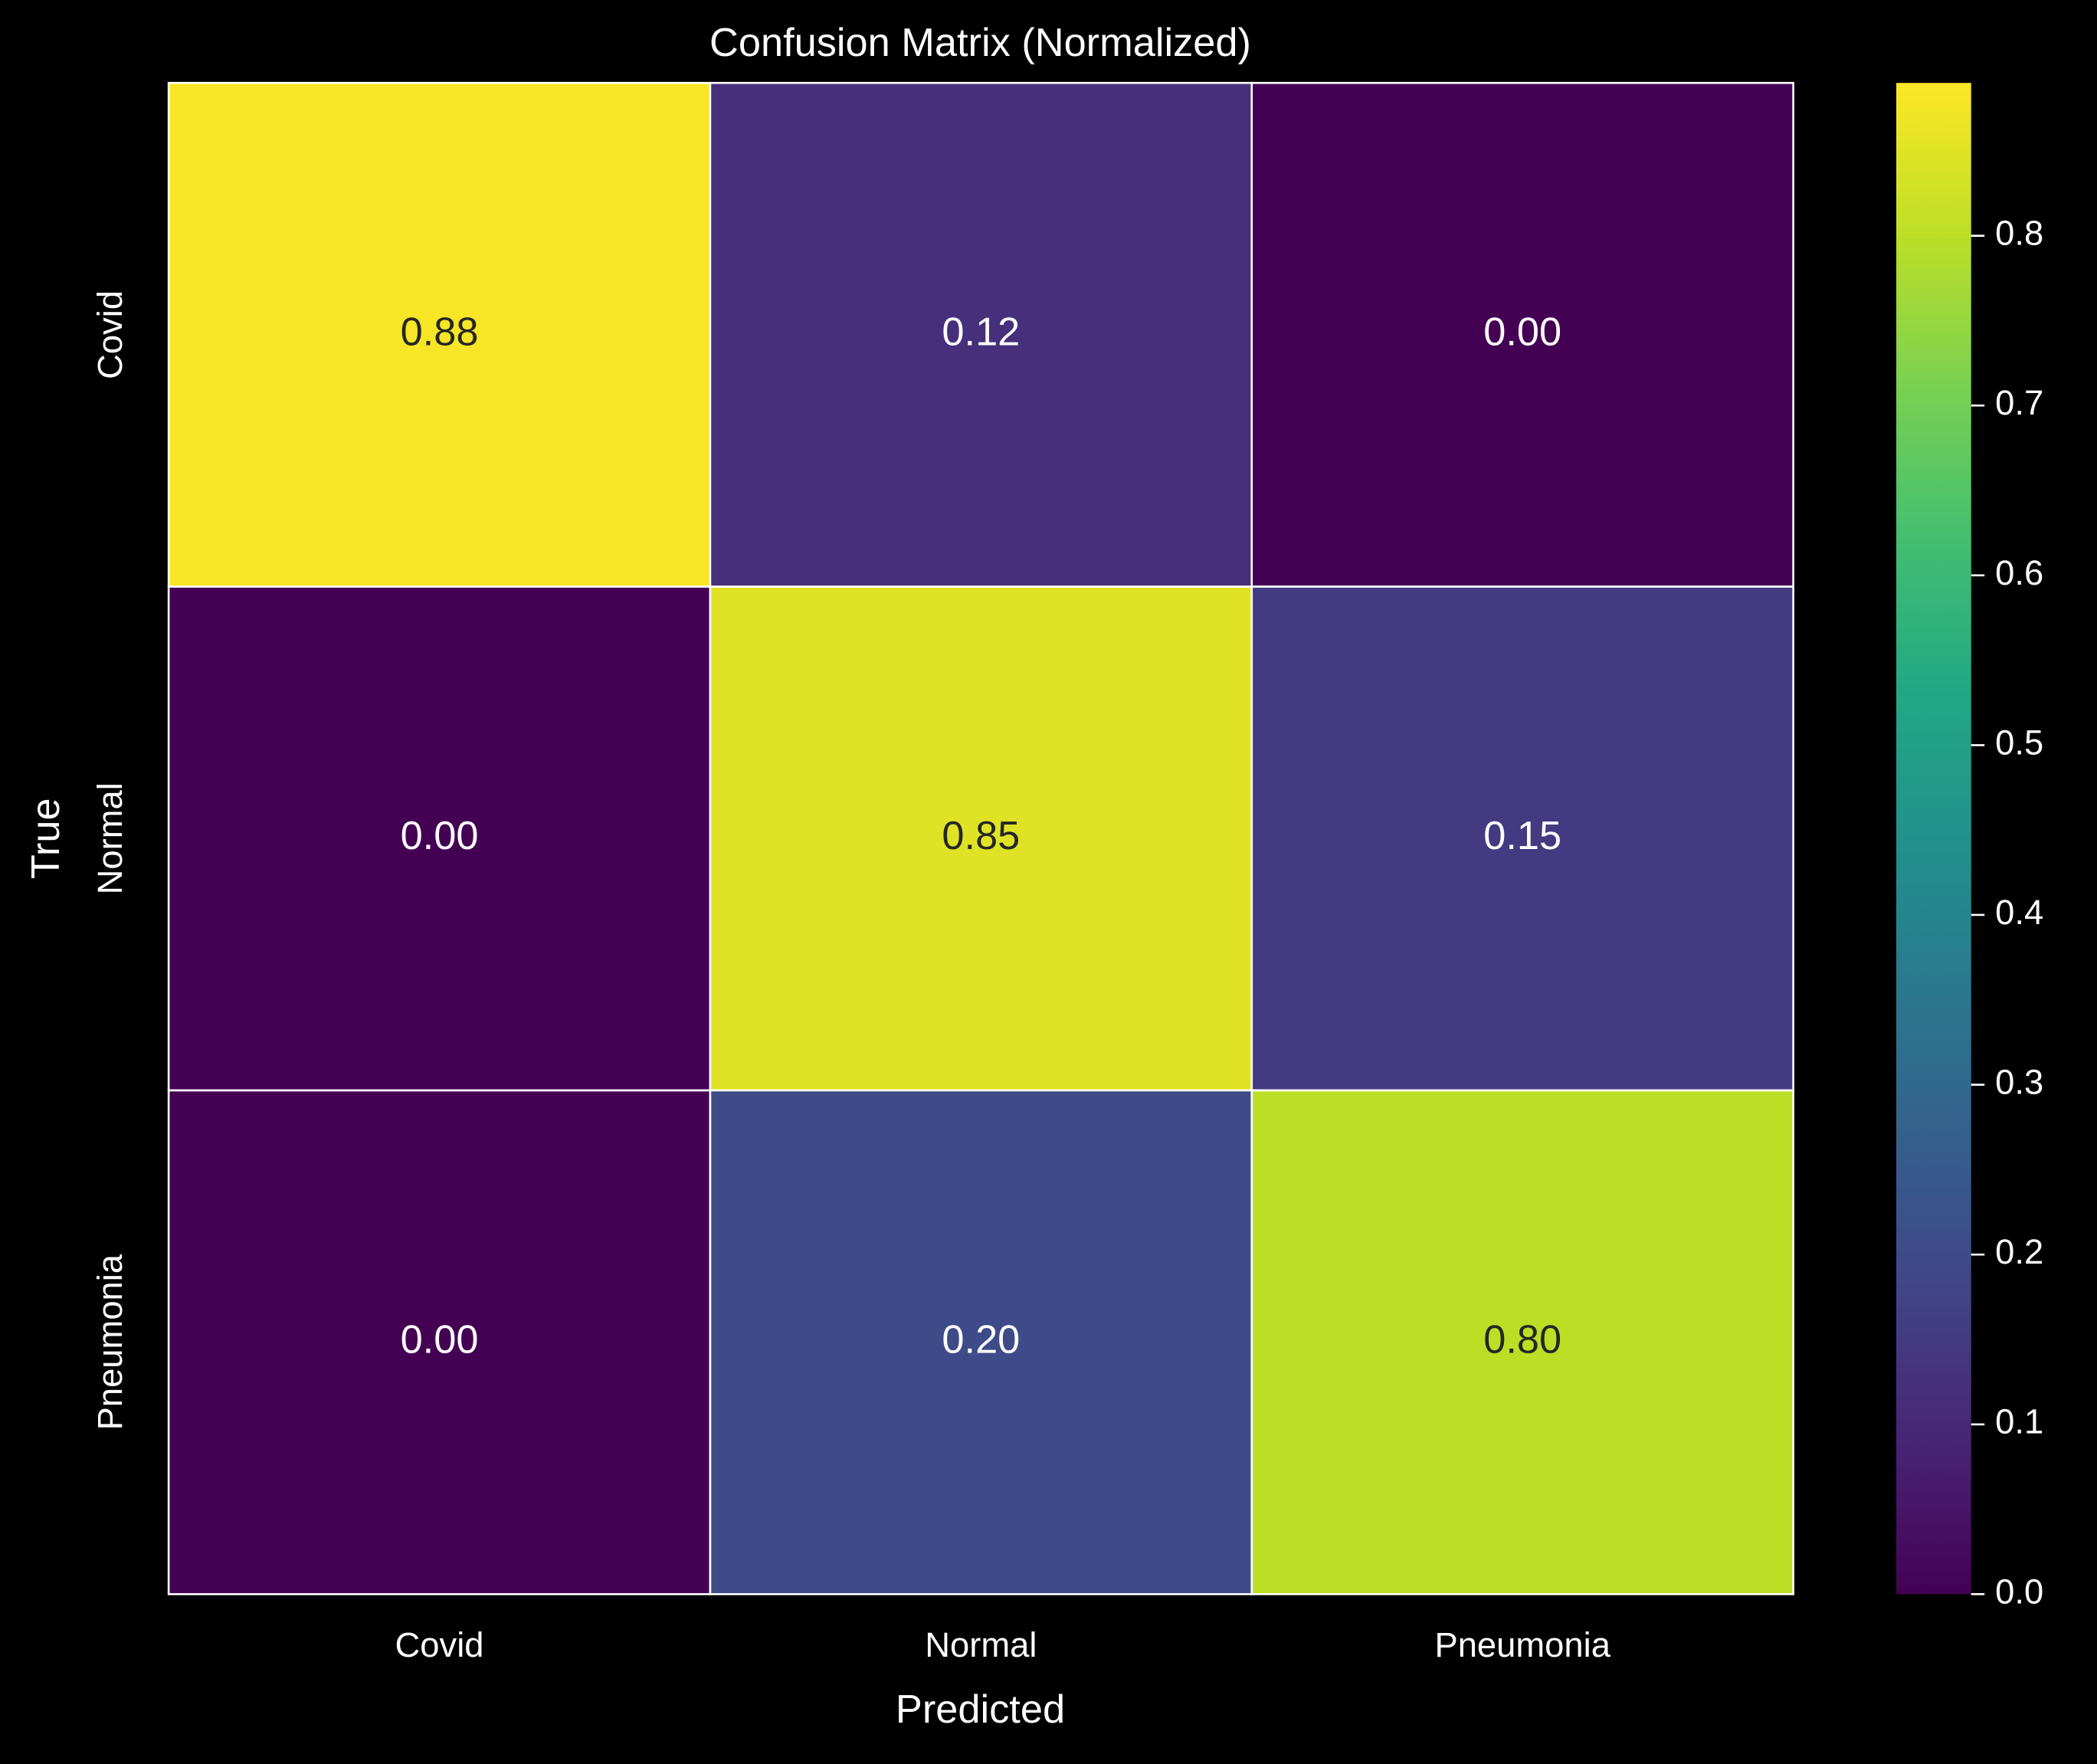 The image size is (2097, 1764). I want to click on y-tick-label: Pneumonia, so click(109, 1342).